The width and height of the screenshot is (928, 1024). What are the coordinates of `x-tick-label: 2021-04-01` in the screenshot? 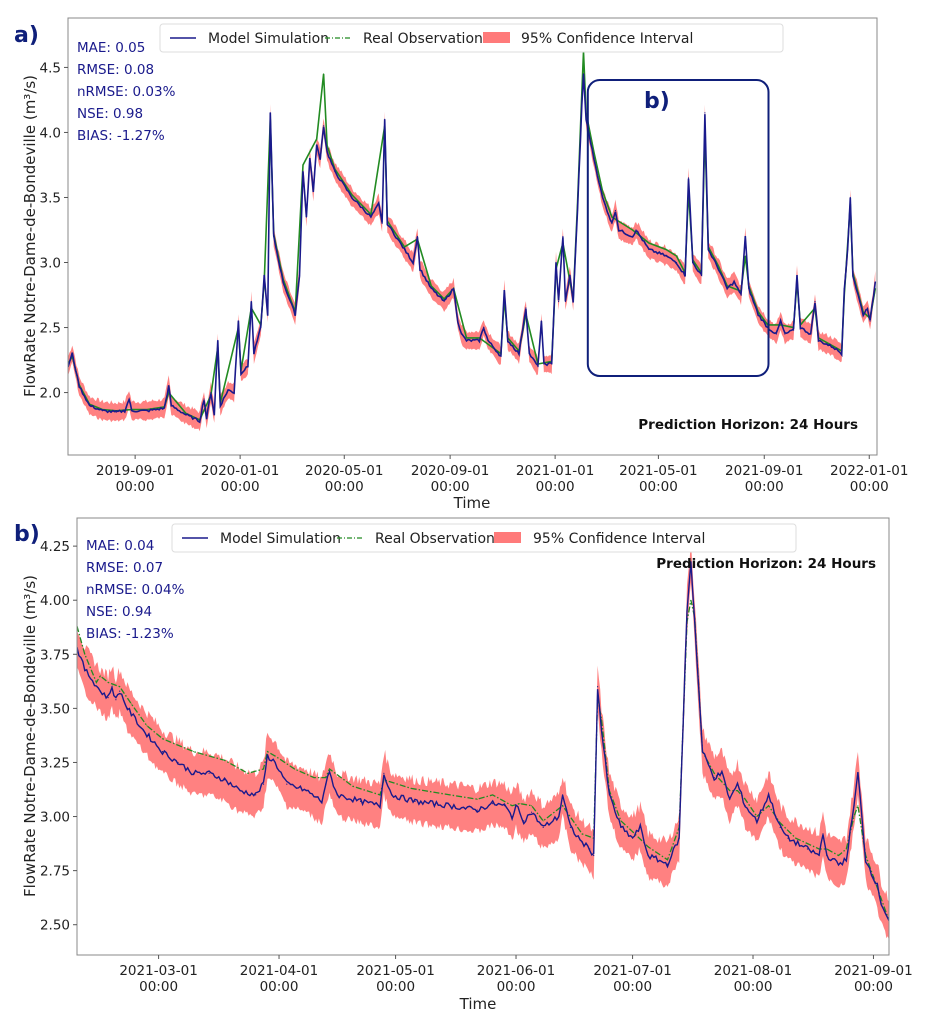 It's located at (279, 971).